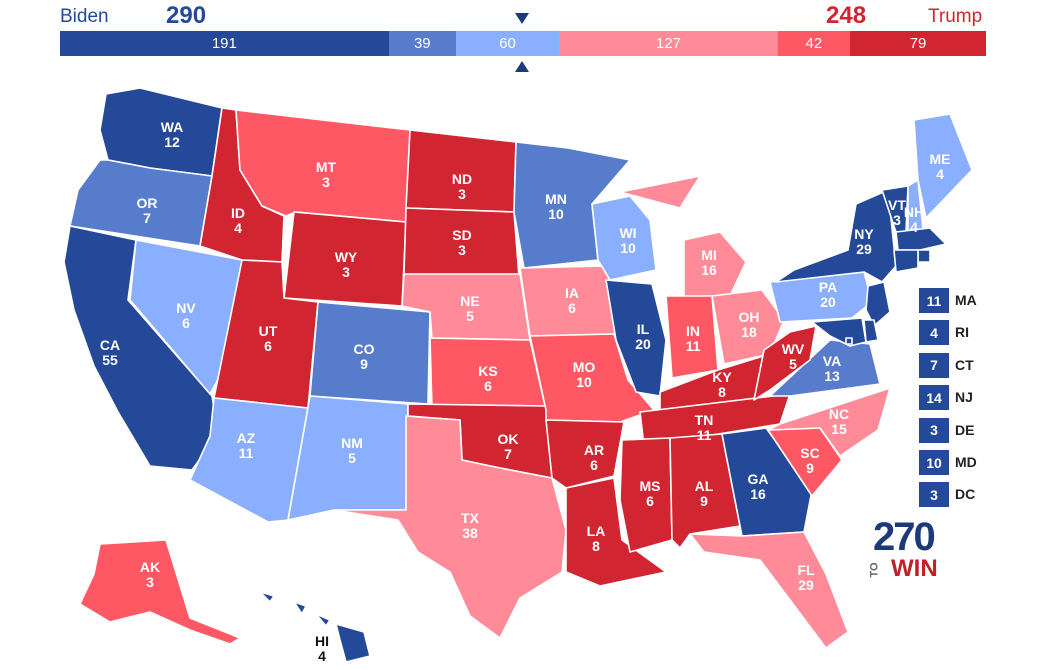  I want to click on state-ny, so click(836, 236).